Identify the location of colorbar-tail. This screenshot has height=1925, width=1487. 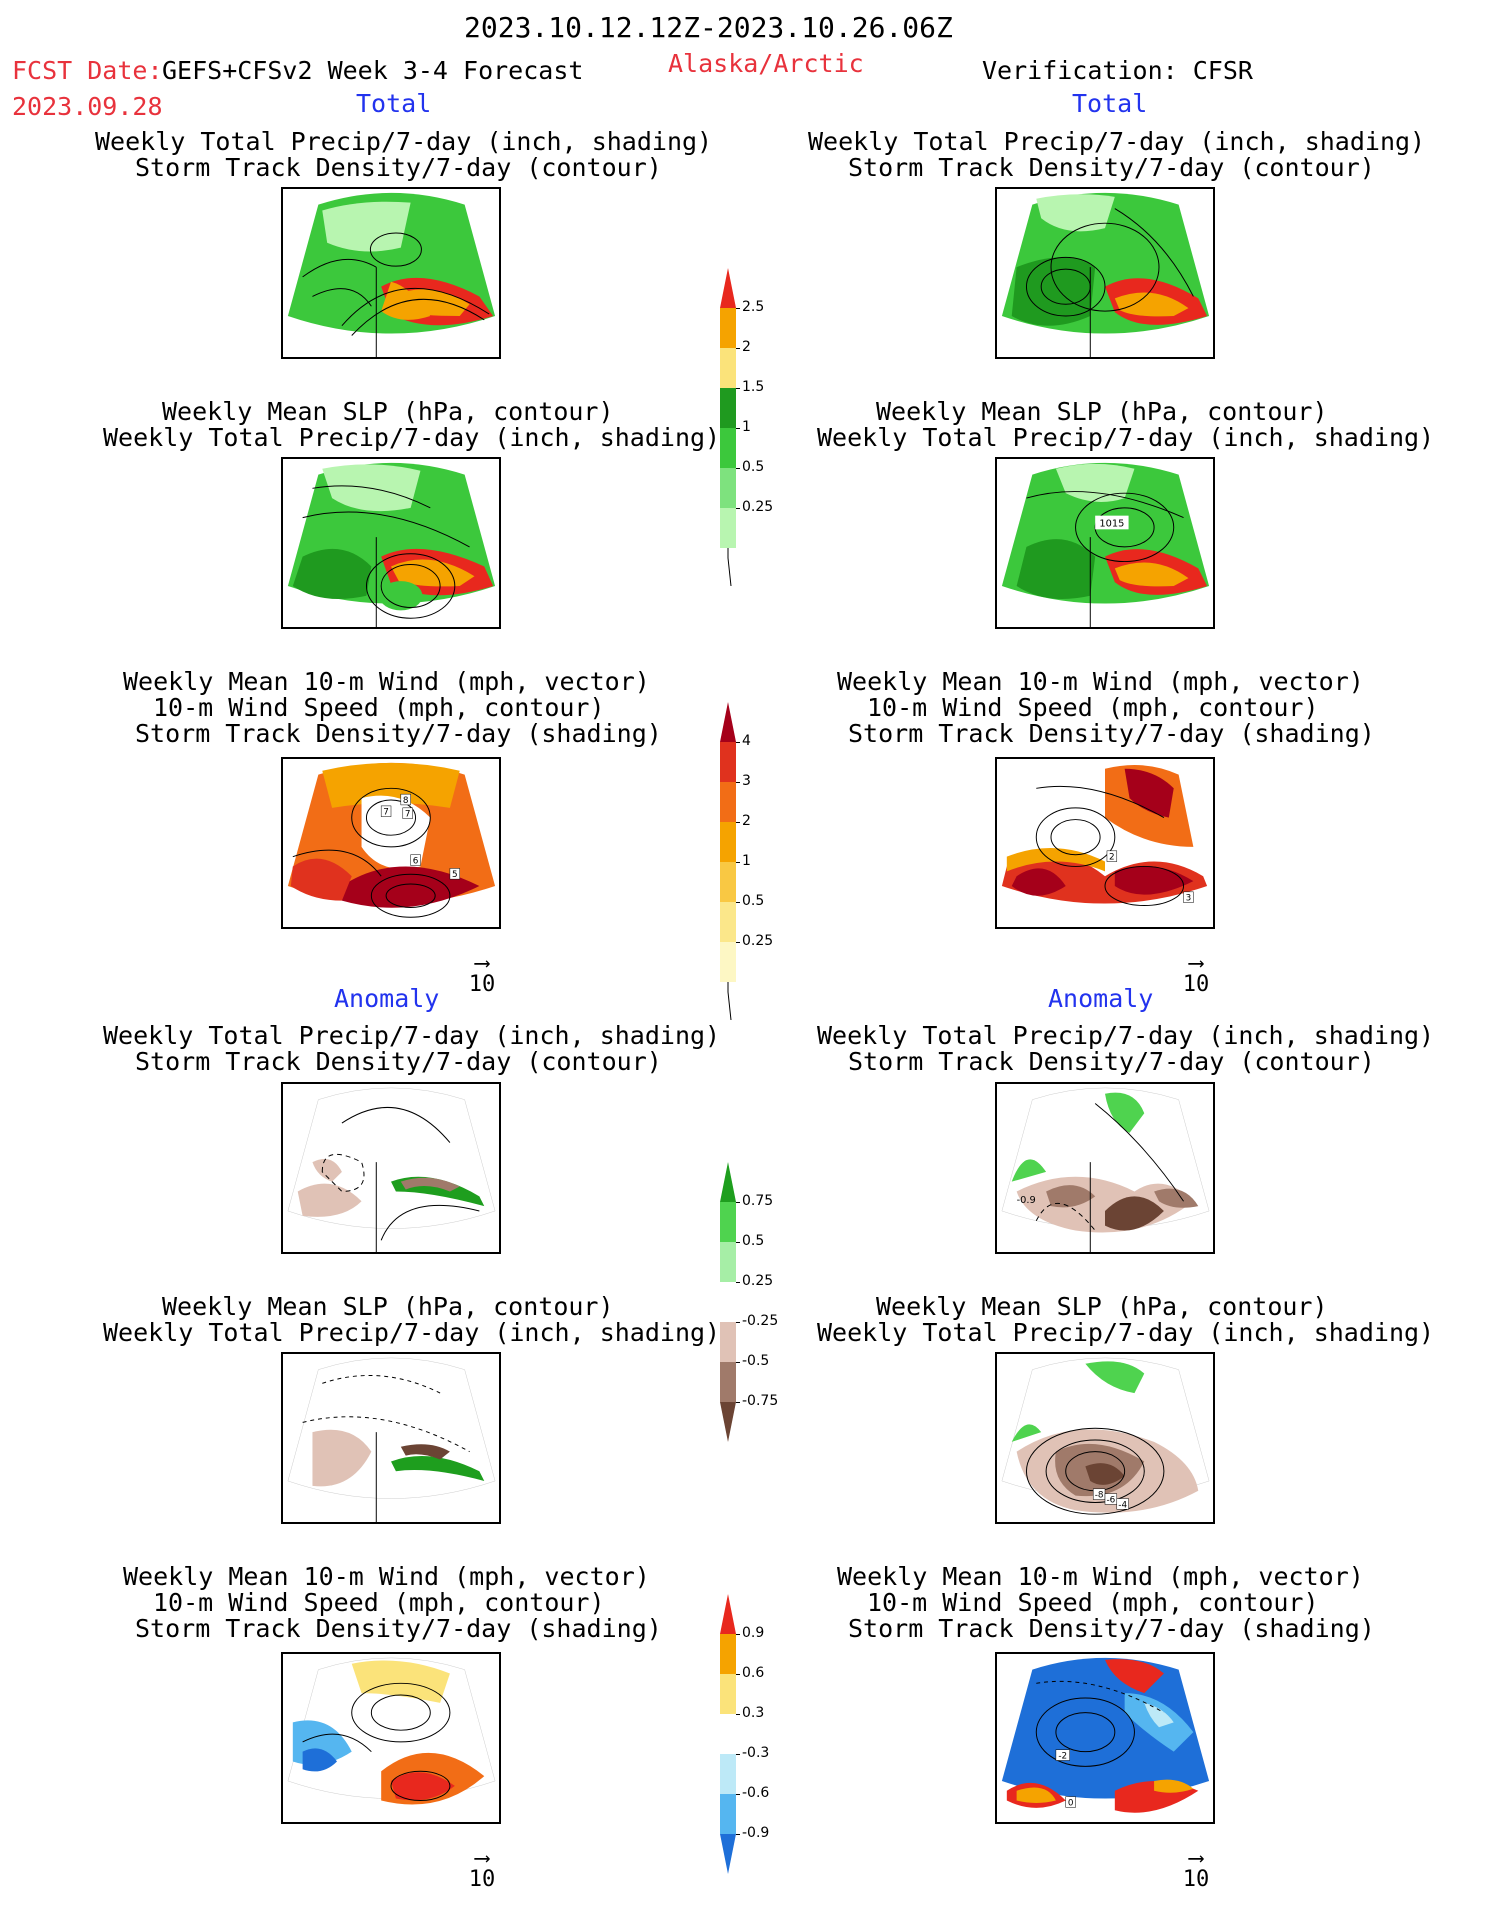
(729, 1001).